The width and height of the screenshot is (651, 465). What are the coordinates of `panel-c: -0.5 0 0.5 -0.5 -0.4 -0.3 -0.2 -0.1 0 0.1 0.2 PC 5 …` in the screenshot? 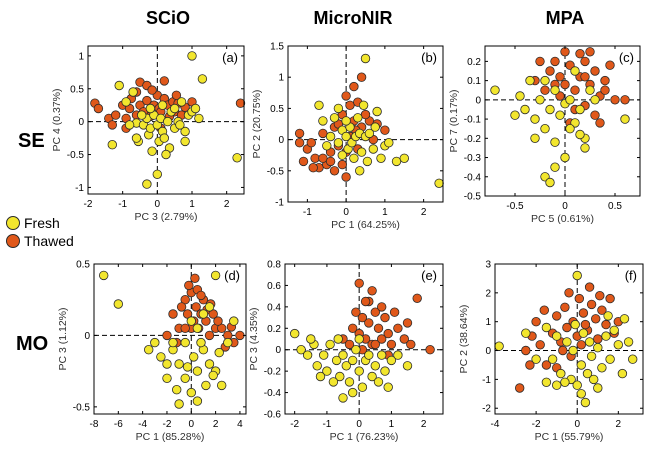 It's located at (544, 135).